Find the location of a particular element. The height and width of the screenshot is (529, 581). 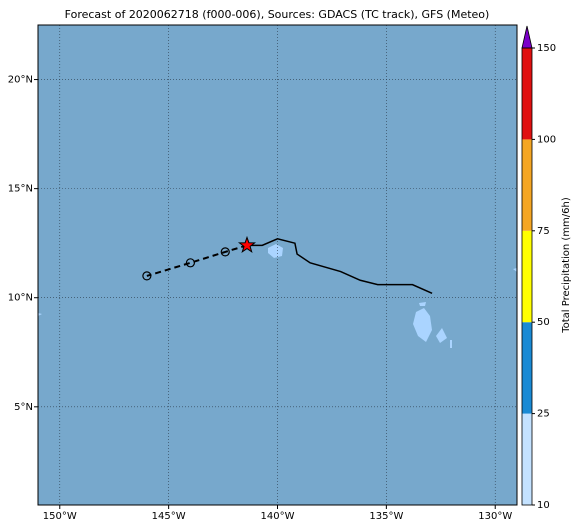

y-tick-label: 5°N is located at coordinates (23, 407).